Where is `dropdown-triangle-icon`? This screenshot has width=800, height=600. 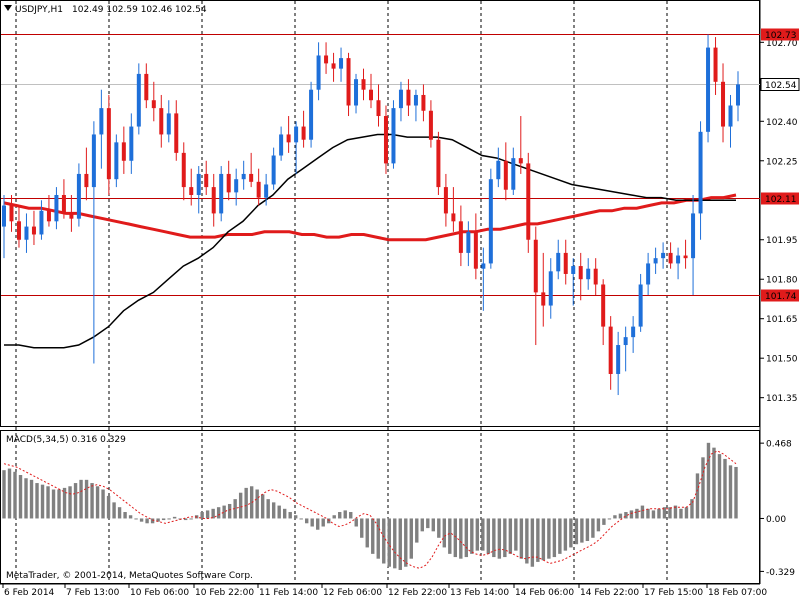
dropdown-triangle-icon is located at coordinates (8, 8).